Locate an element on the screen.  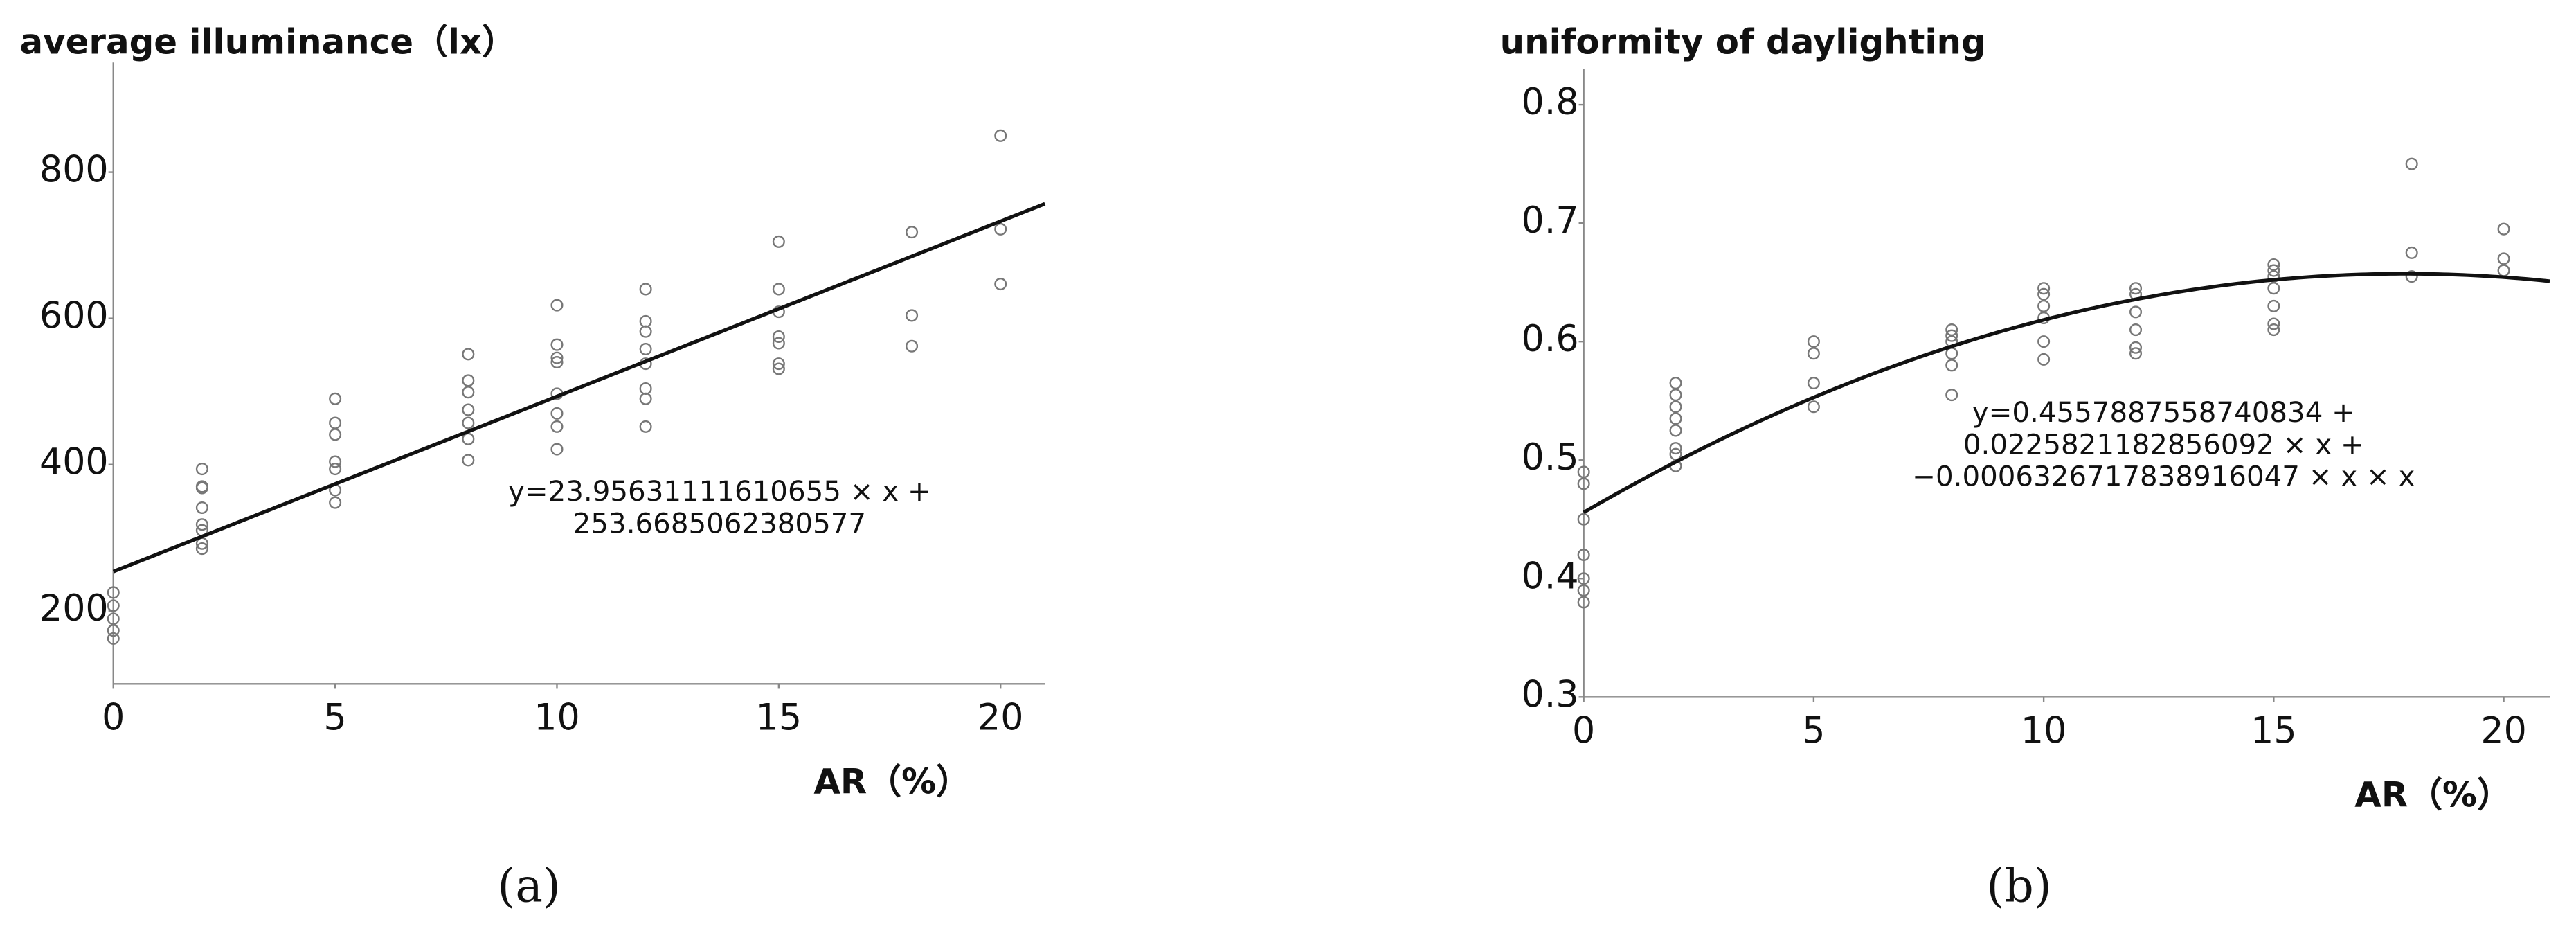
y-tick-label: 0.5 is located at coordinates (1550, 458).